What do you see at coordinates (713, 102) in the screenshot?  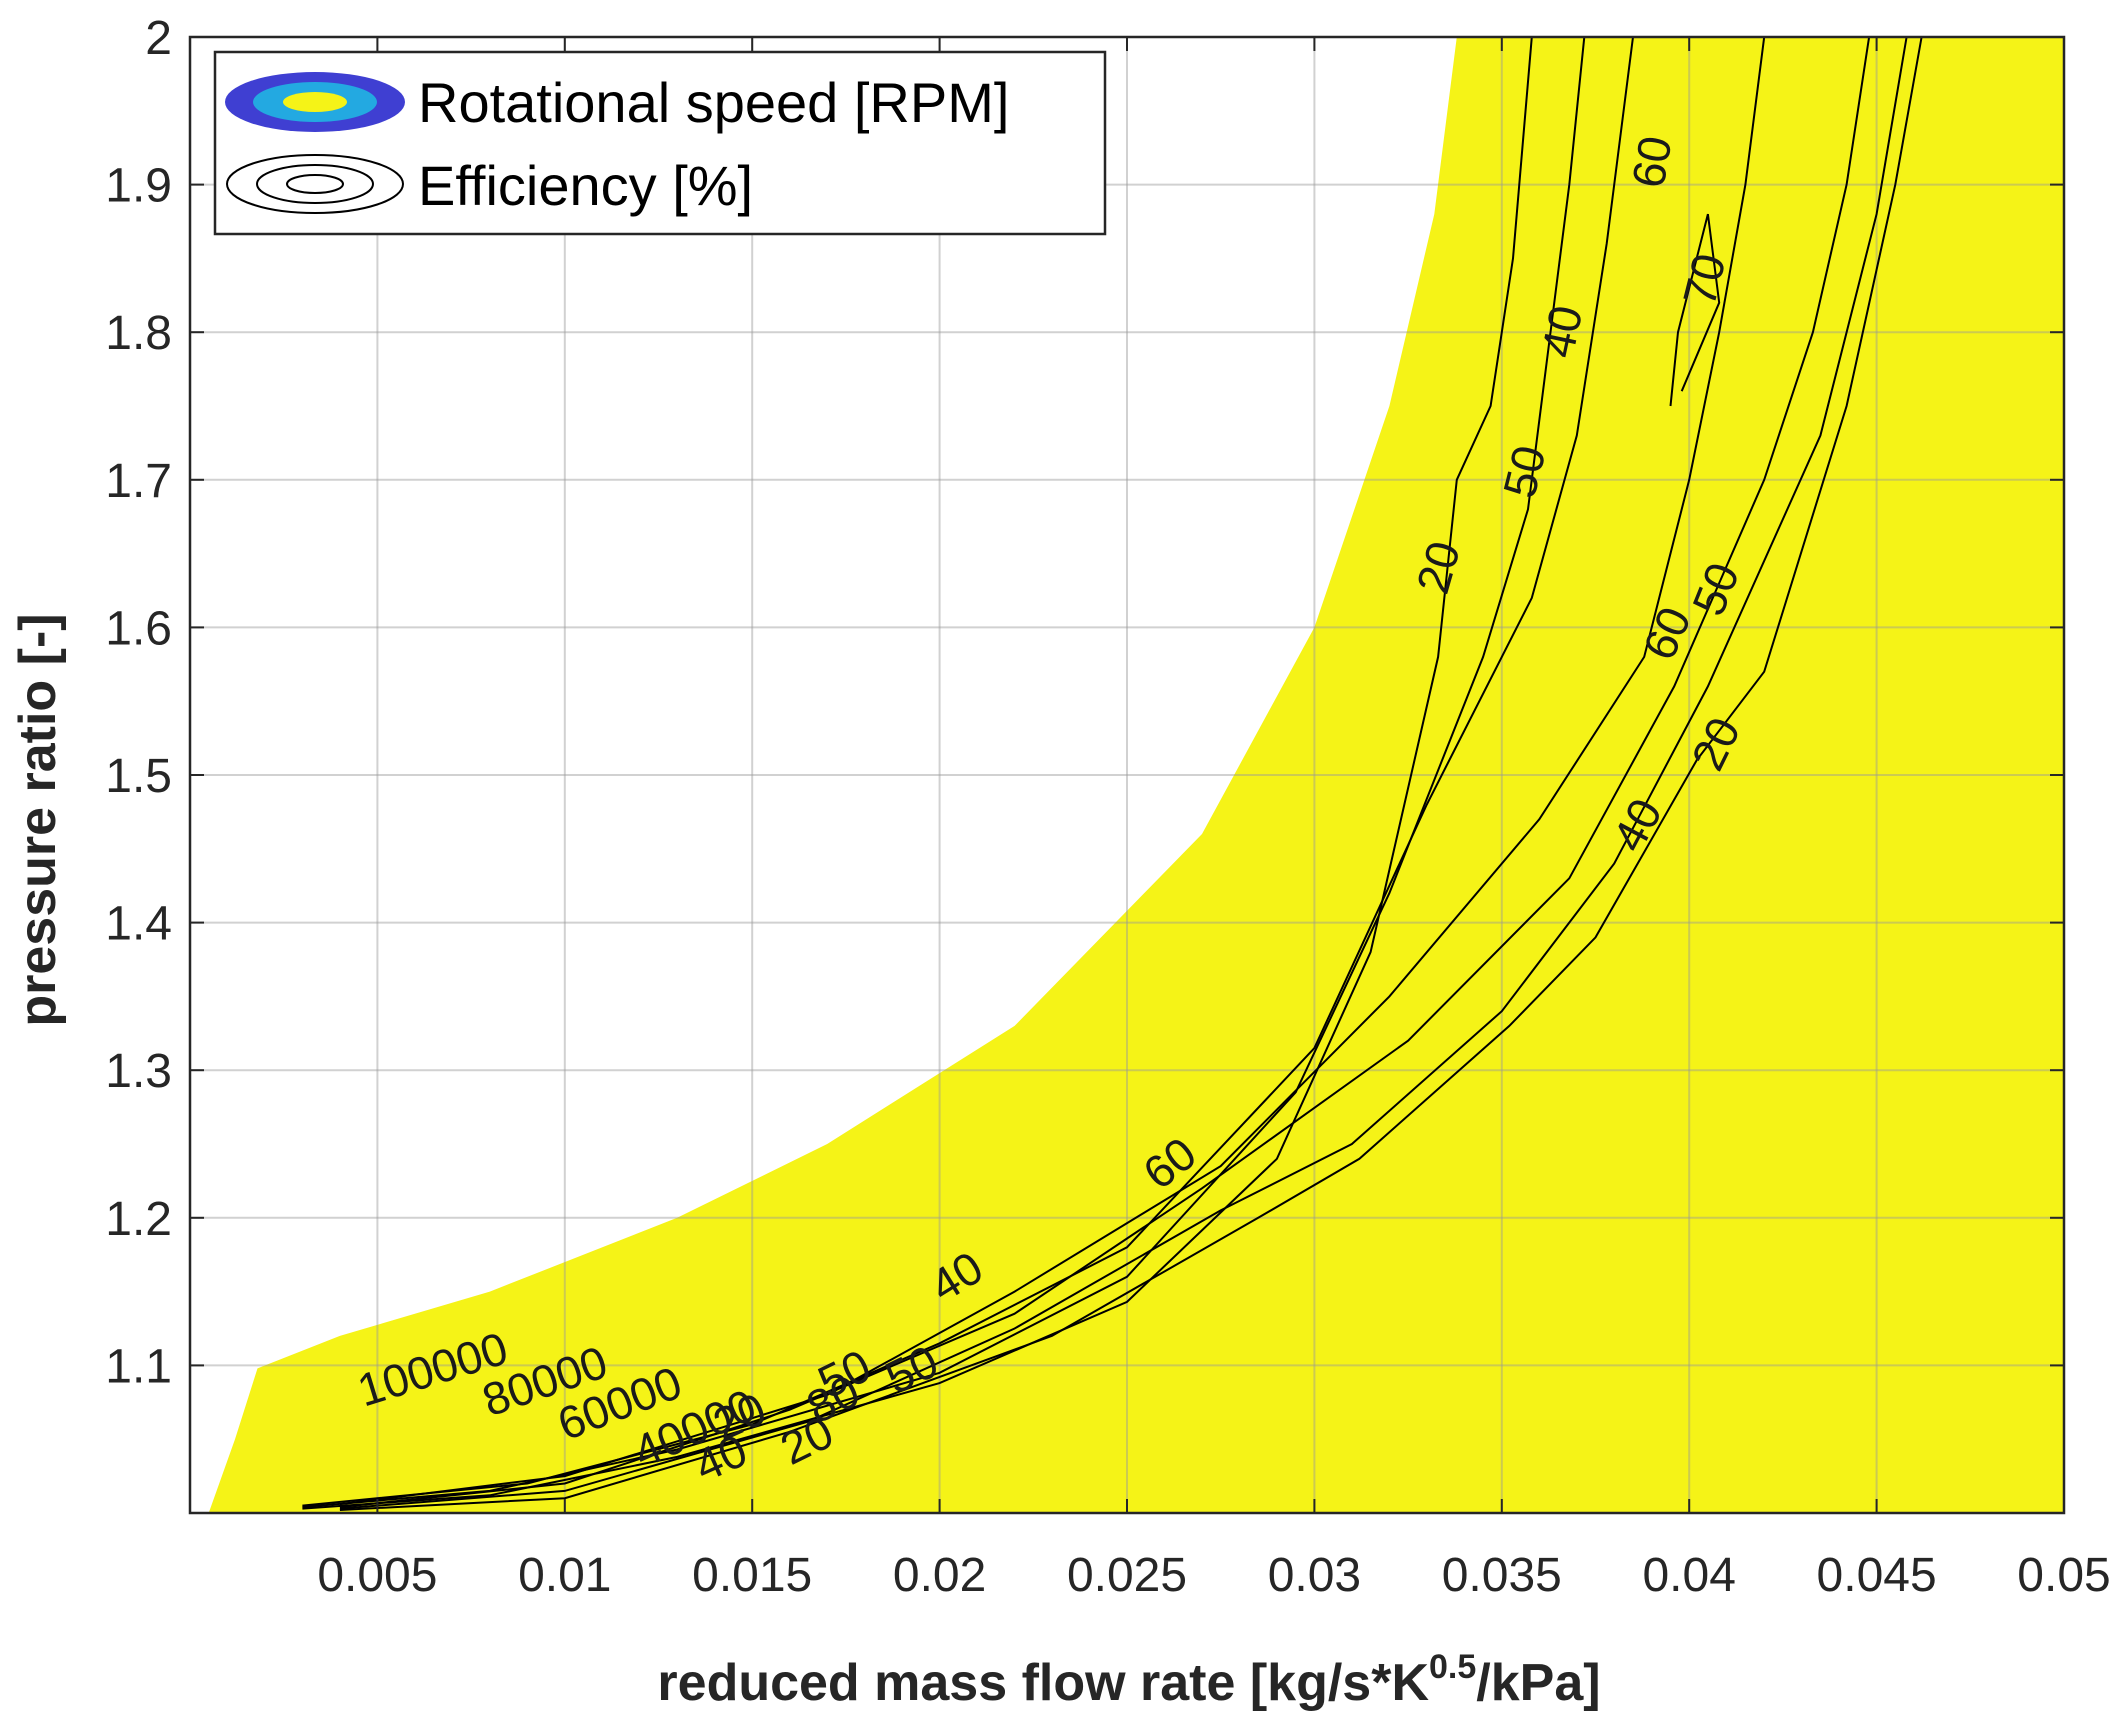 I see `legend-label-speed: Rotational speed [RPM]` at bounding box center [713, 102].